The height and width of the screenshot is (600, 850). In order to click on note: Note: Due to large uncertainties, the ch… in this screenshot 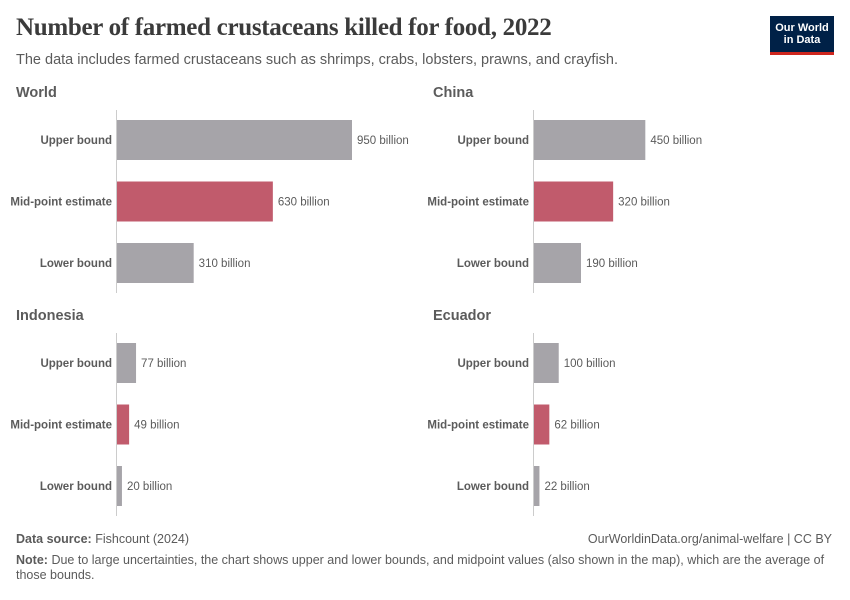, I will do `click(423, 568)`.